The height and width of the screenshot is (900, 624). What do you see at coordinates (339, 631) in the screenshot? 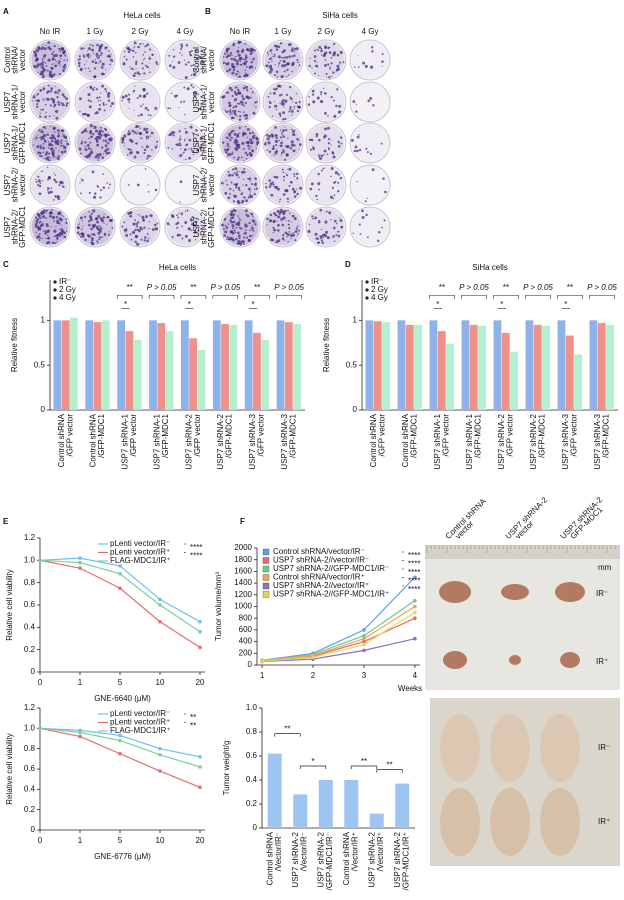
I see `series-line` at bounding box center [339, 631].